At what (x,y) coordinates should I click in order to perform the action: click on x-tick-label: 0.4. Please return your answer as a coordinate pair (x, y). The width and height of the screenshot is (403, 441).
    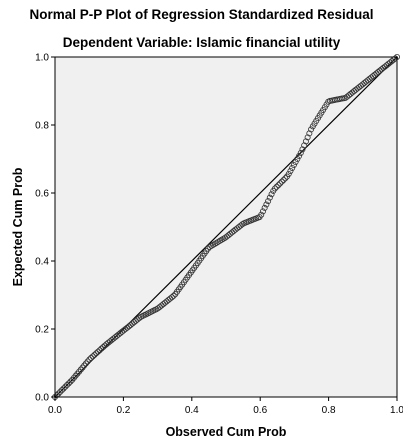
    Looking at the image, I should click on (192, 410).